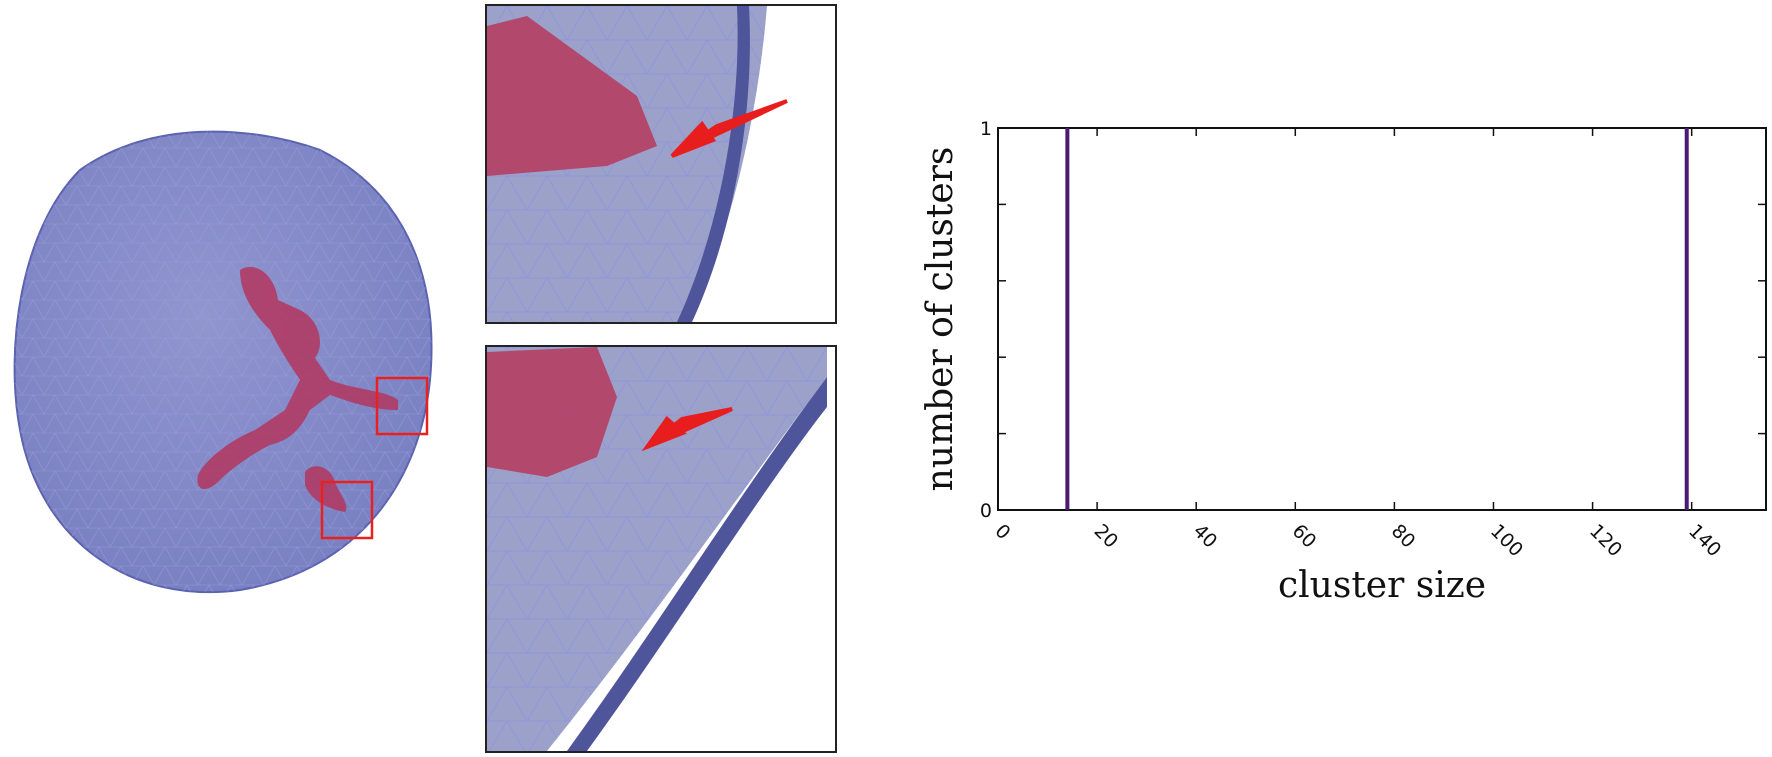  Describe the element at coordinates (1605, 540) in the screenshot. I see `x-tick-label: 120` at that location.